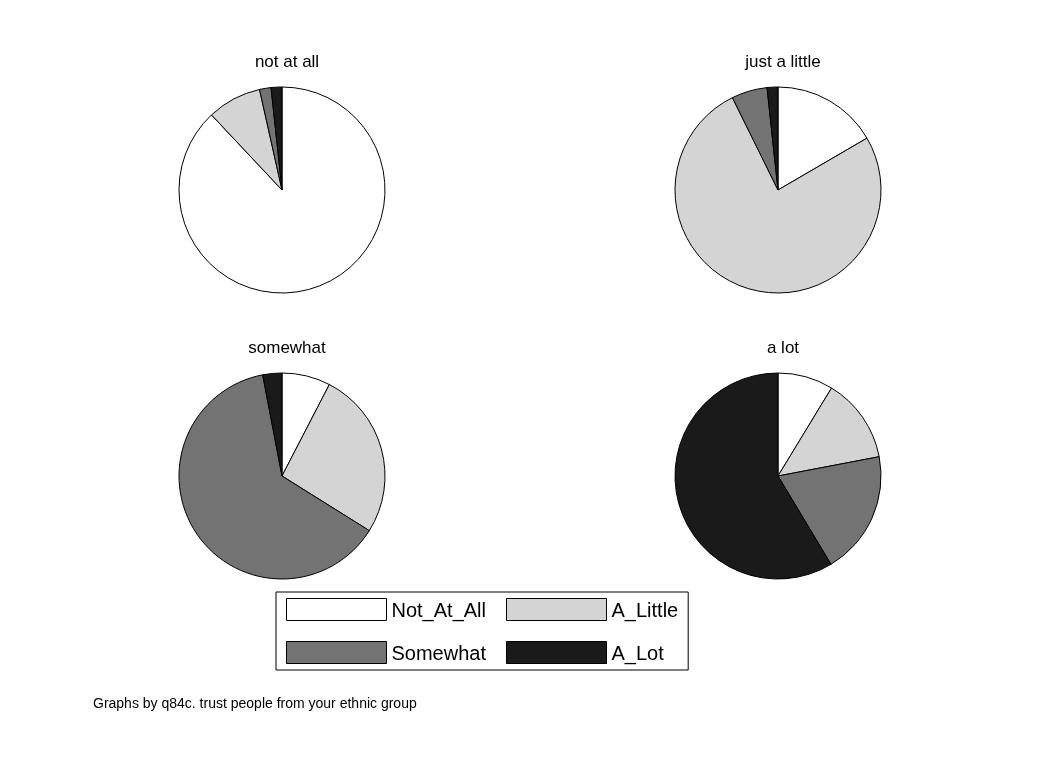  I want to click on legend-label: Somewhat, so click(439, 652).